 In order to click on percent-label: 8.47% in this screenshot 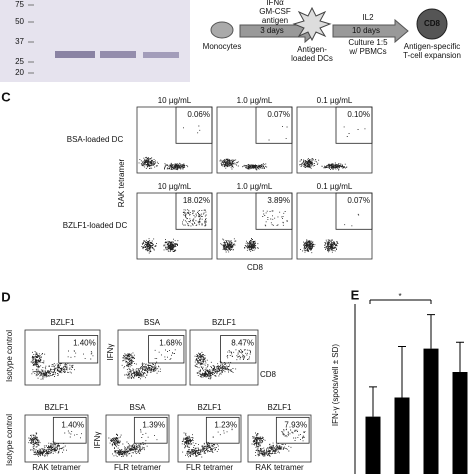, I will do `click(242, 343)`.